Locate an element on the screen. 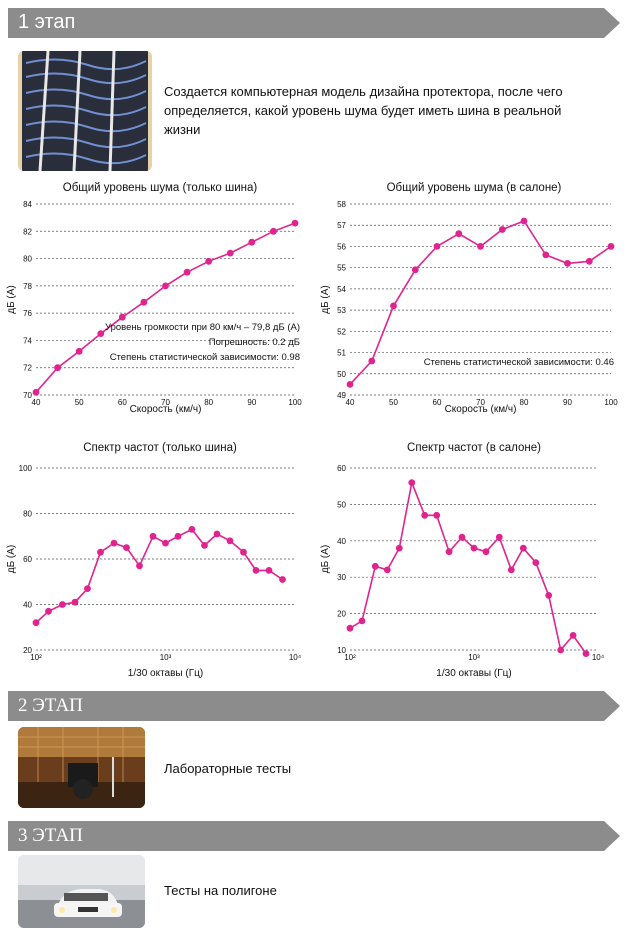 The width and height of the screenshot is (628, 934). y-tick-label: 55 is located at coordinates (341, 268).